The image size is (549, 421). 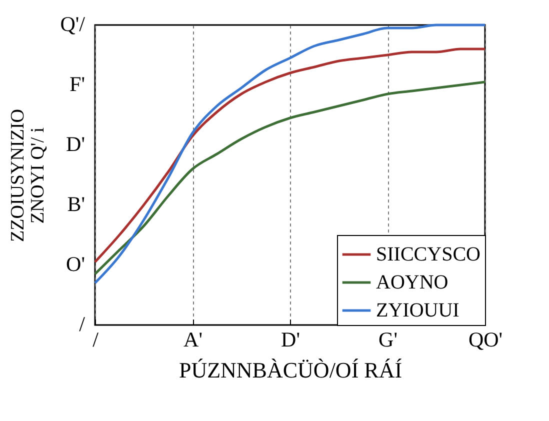 I want to click on x-tick-label: QO', so click(x=485, y=340).